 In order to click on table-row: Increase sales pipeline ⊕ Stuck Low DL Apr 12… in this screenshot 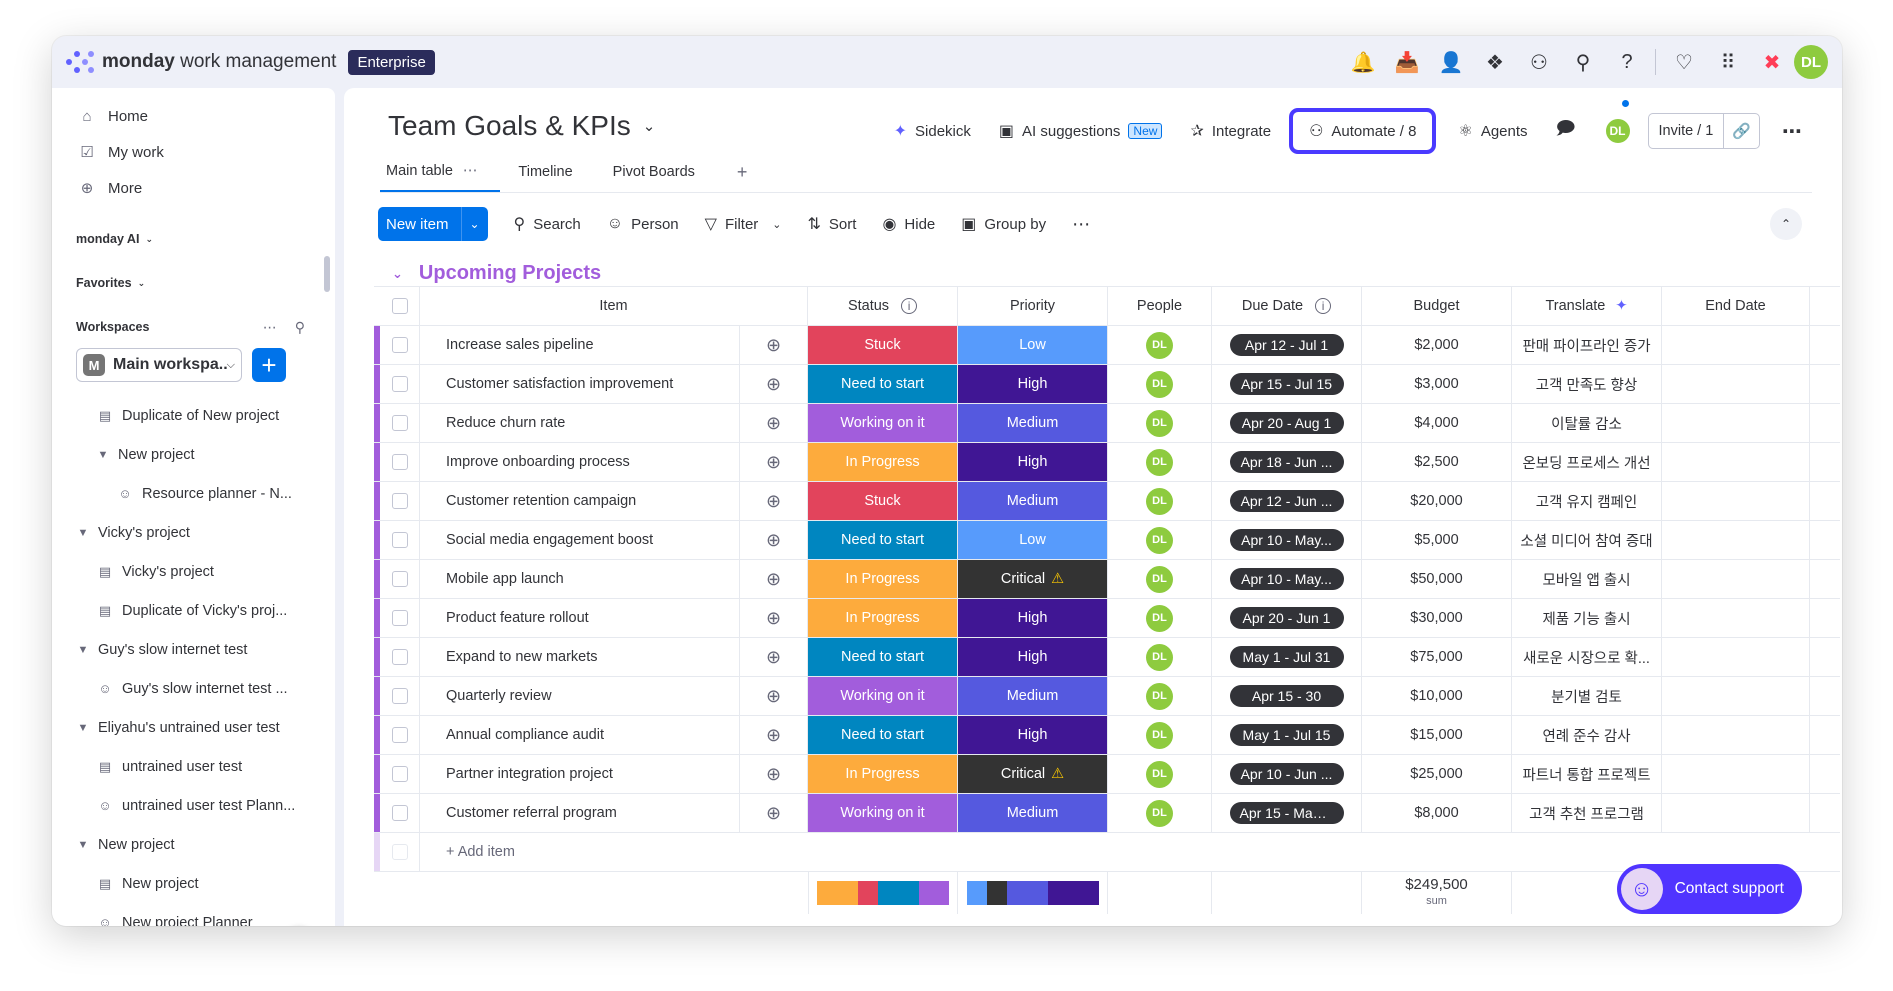, I will do `click(1107, 345)`.